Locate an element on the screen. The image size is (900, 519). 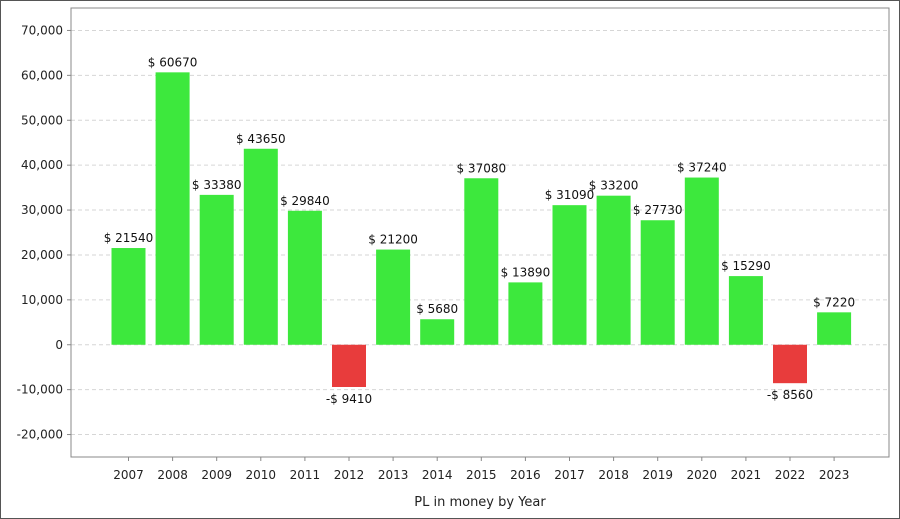
bar-2014 is located at coordinates (437, 332).